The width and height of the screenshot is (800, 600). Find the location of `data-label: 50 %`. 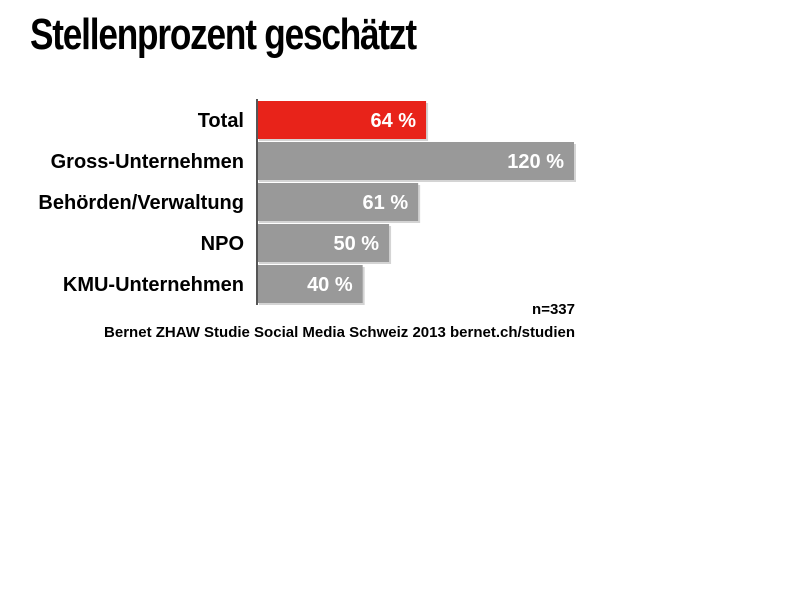

data-label: 50 % is located at coordinates (356, 244).